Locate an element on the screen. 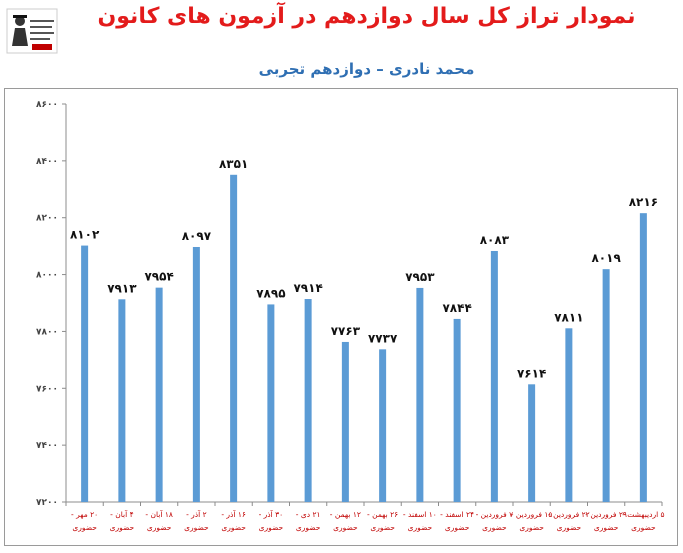  y-tick-label: ۷۲۰۰ is located at coordinates (47, 503).